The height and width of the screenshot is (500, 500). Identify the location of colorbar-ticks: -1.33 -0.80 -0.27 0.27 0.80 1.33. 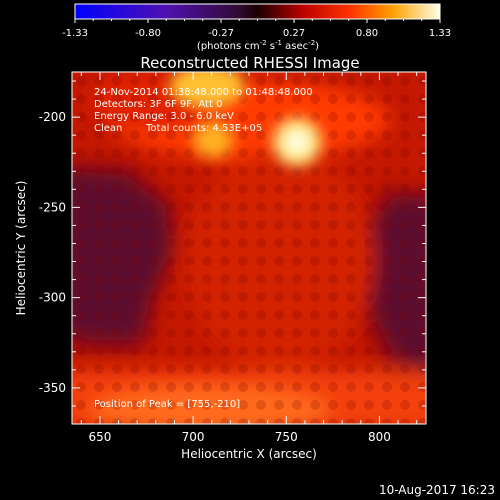
(256, 29).